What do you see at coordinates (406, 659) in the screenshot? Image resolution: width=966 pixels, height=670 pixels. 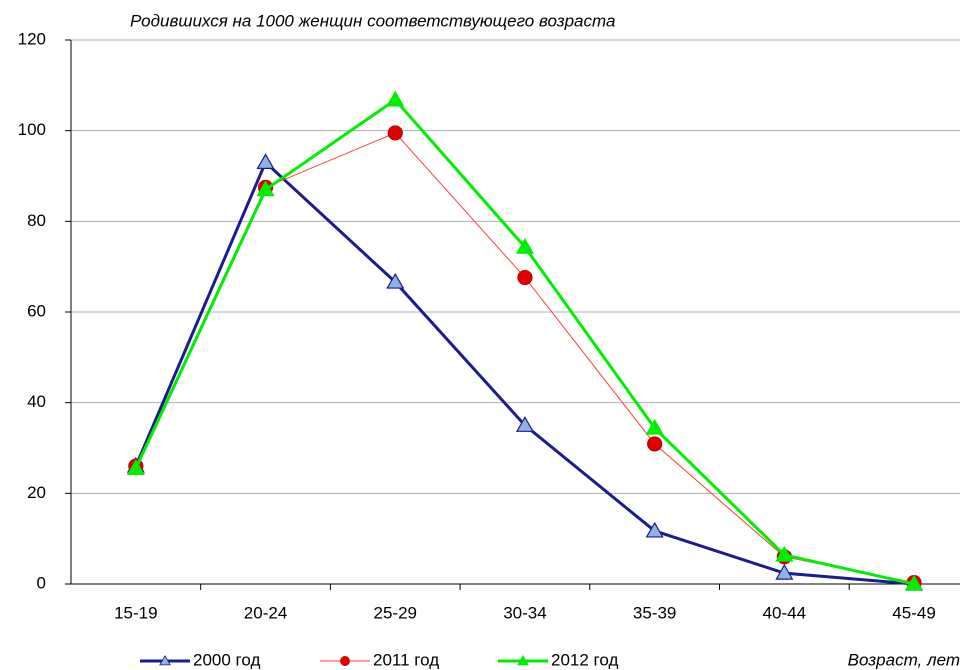 I see `legend-label: 2011 год` at bounding box center [406, 659].